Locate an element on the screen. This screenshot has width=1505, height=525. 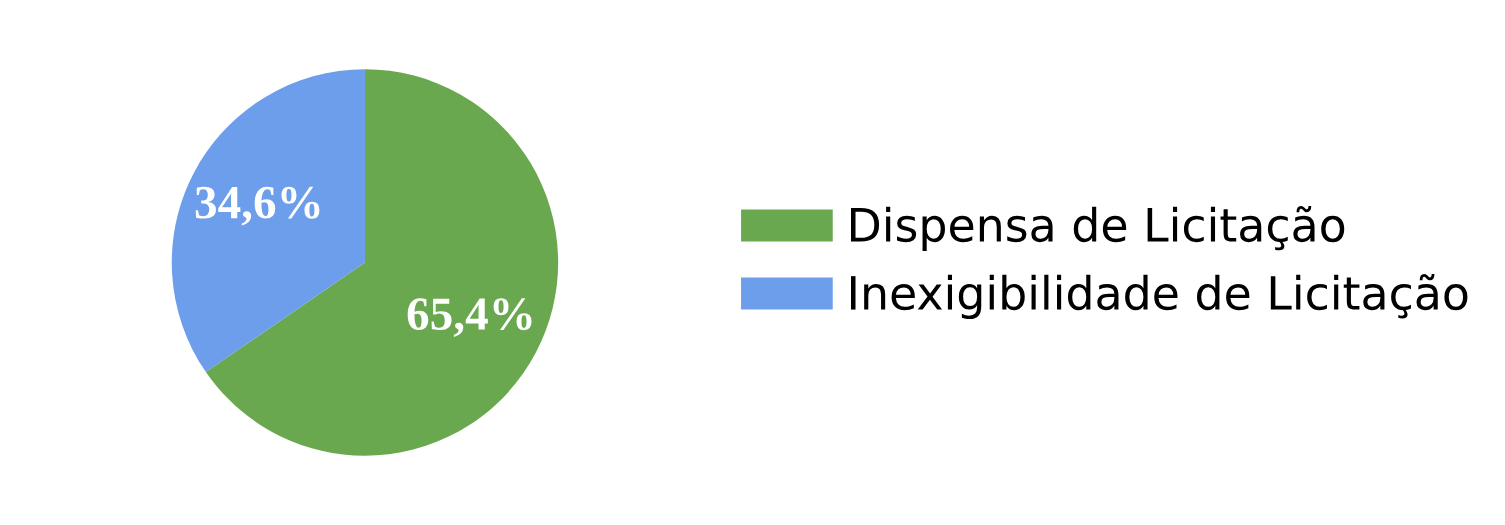
legend-label: Inexigibilidade de Licitação is located at coordinates (1159, 296).